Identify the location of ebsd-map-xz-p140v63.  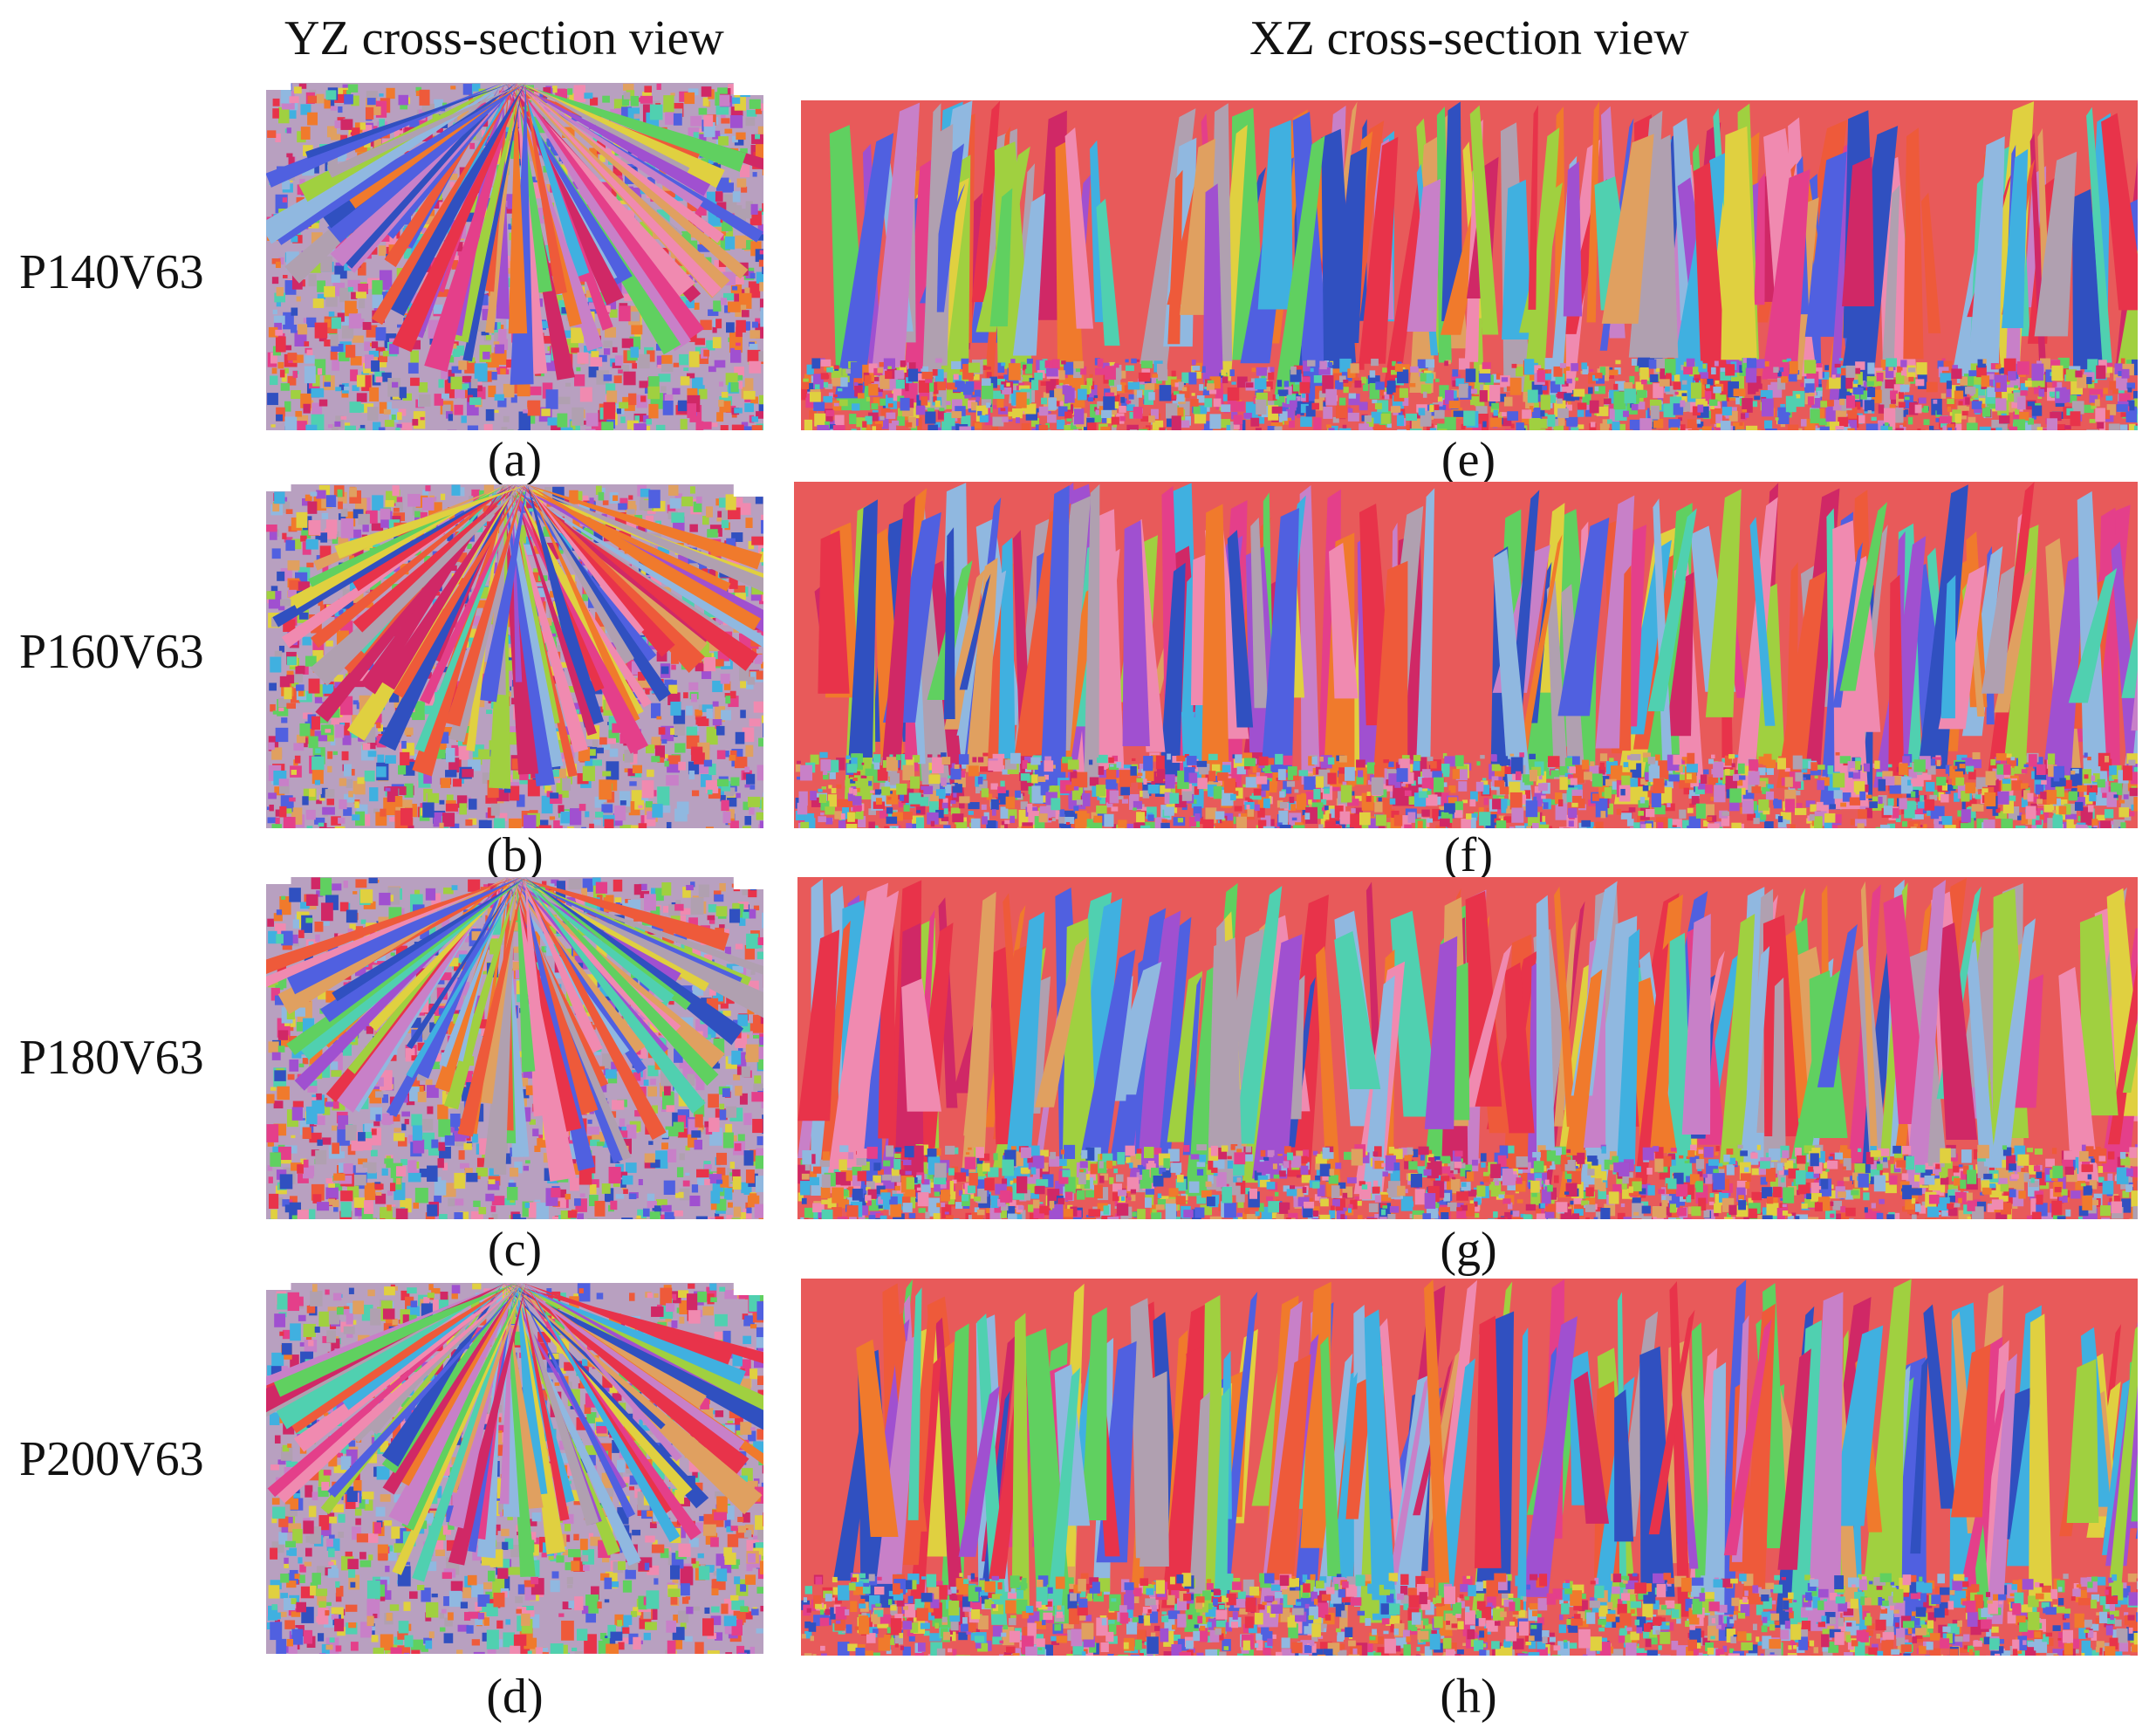
(1469, 265).